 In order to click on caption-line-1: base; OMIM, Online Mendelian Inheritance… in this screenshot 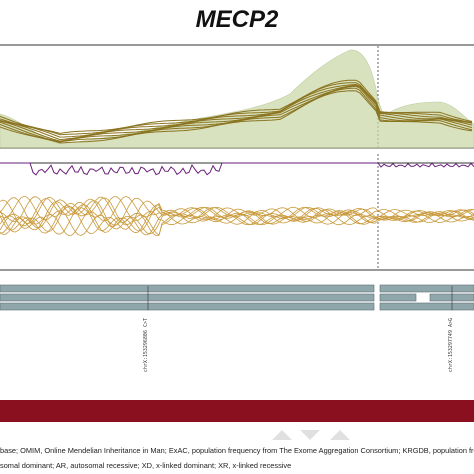, I will do `click(237, 450)`.